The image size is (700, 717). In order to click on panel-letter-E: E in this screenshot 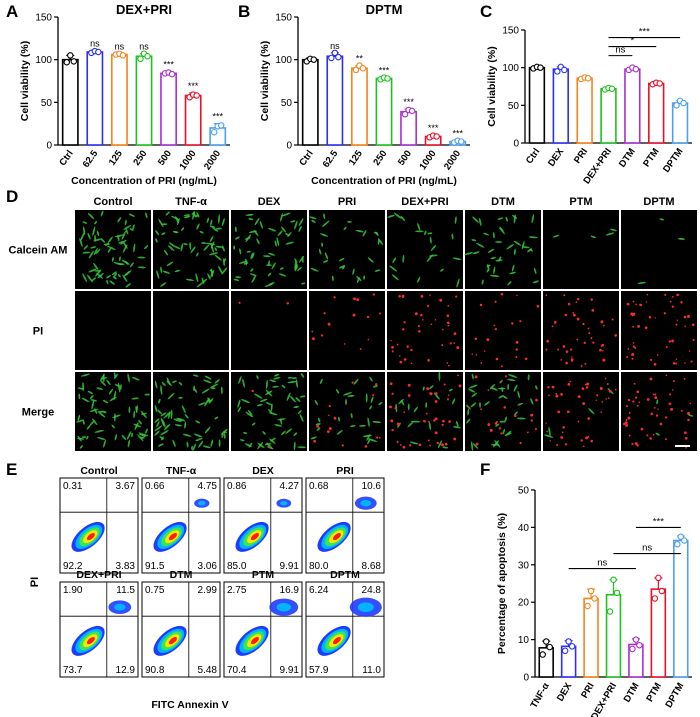, I will do `click(12, 469)`.